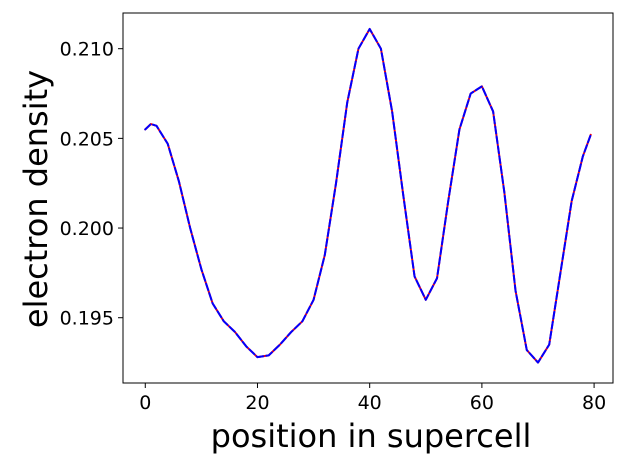  I want to click on y-tick-label: 0.195, so click(87, 319).